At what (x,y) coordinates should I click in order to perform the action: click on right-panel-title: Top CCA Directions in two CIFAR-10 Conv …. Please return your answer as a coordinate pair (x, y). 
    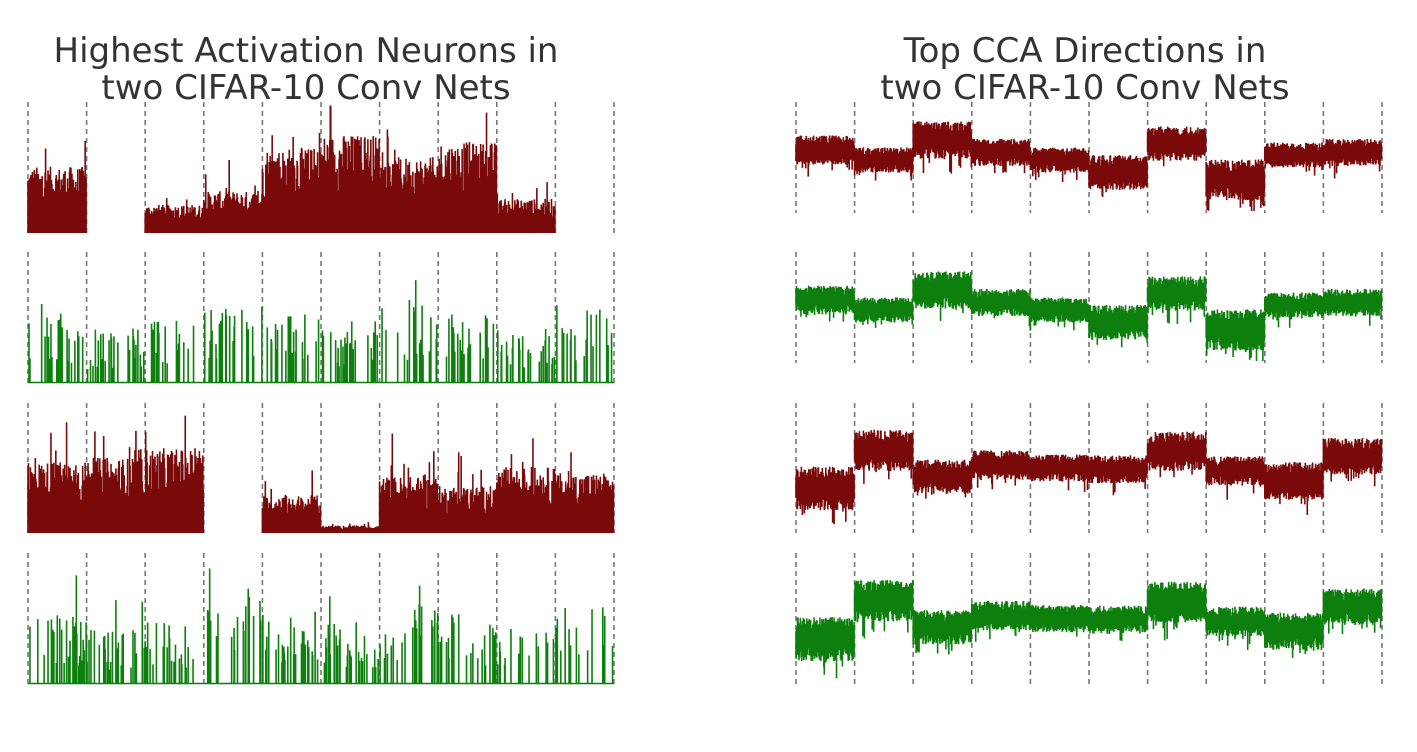
    Looking at the image, I should click on (1085, 69).